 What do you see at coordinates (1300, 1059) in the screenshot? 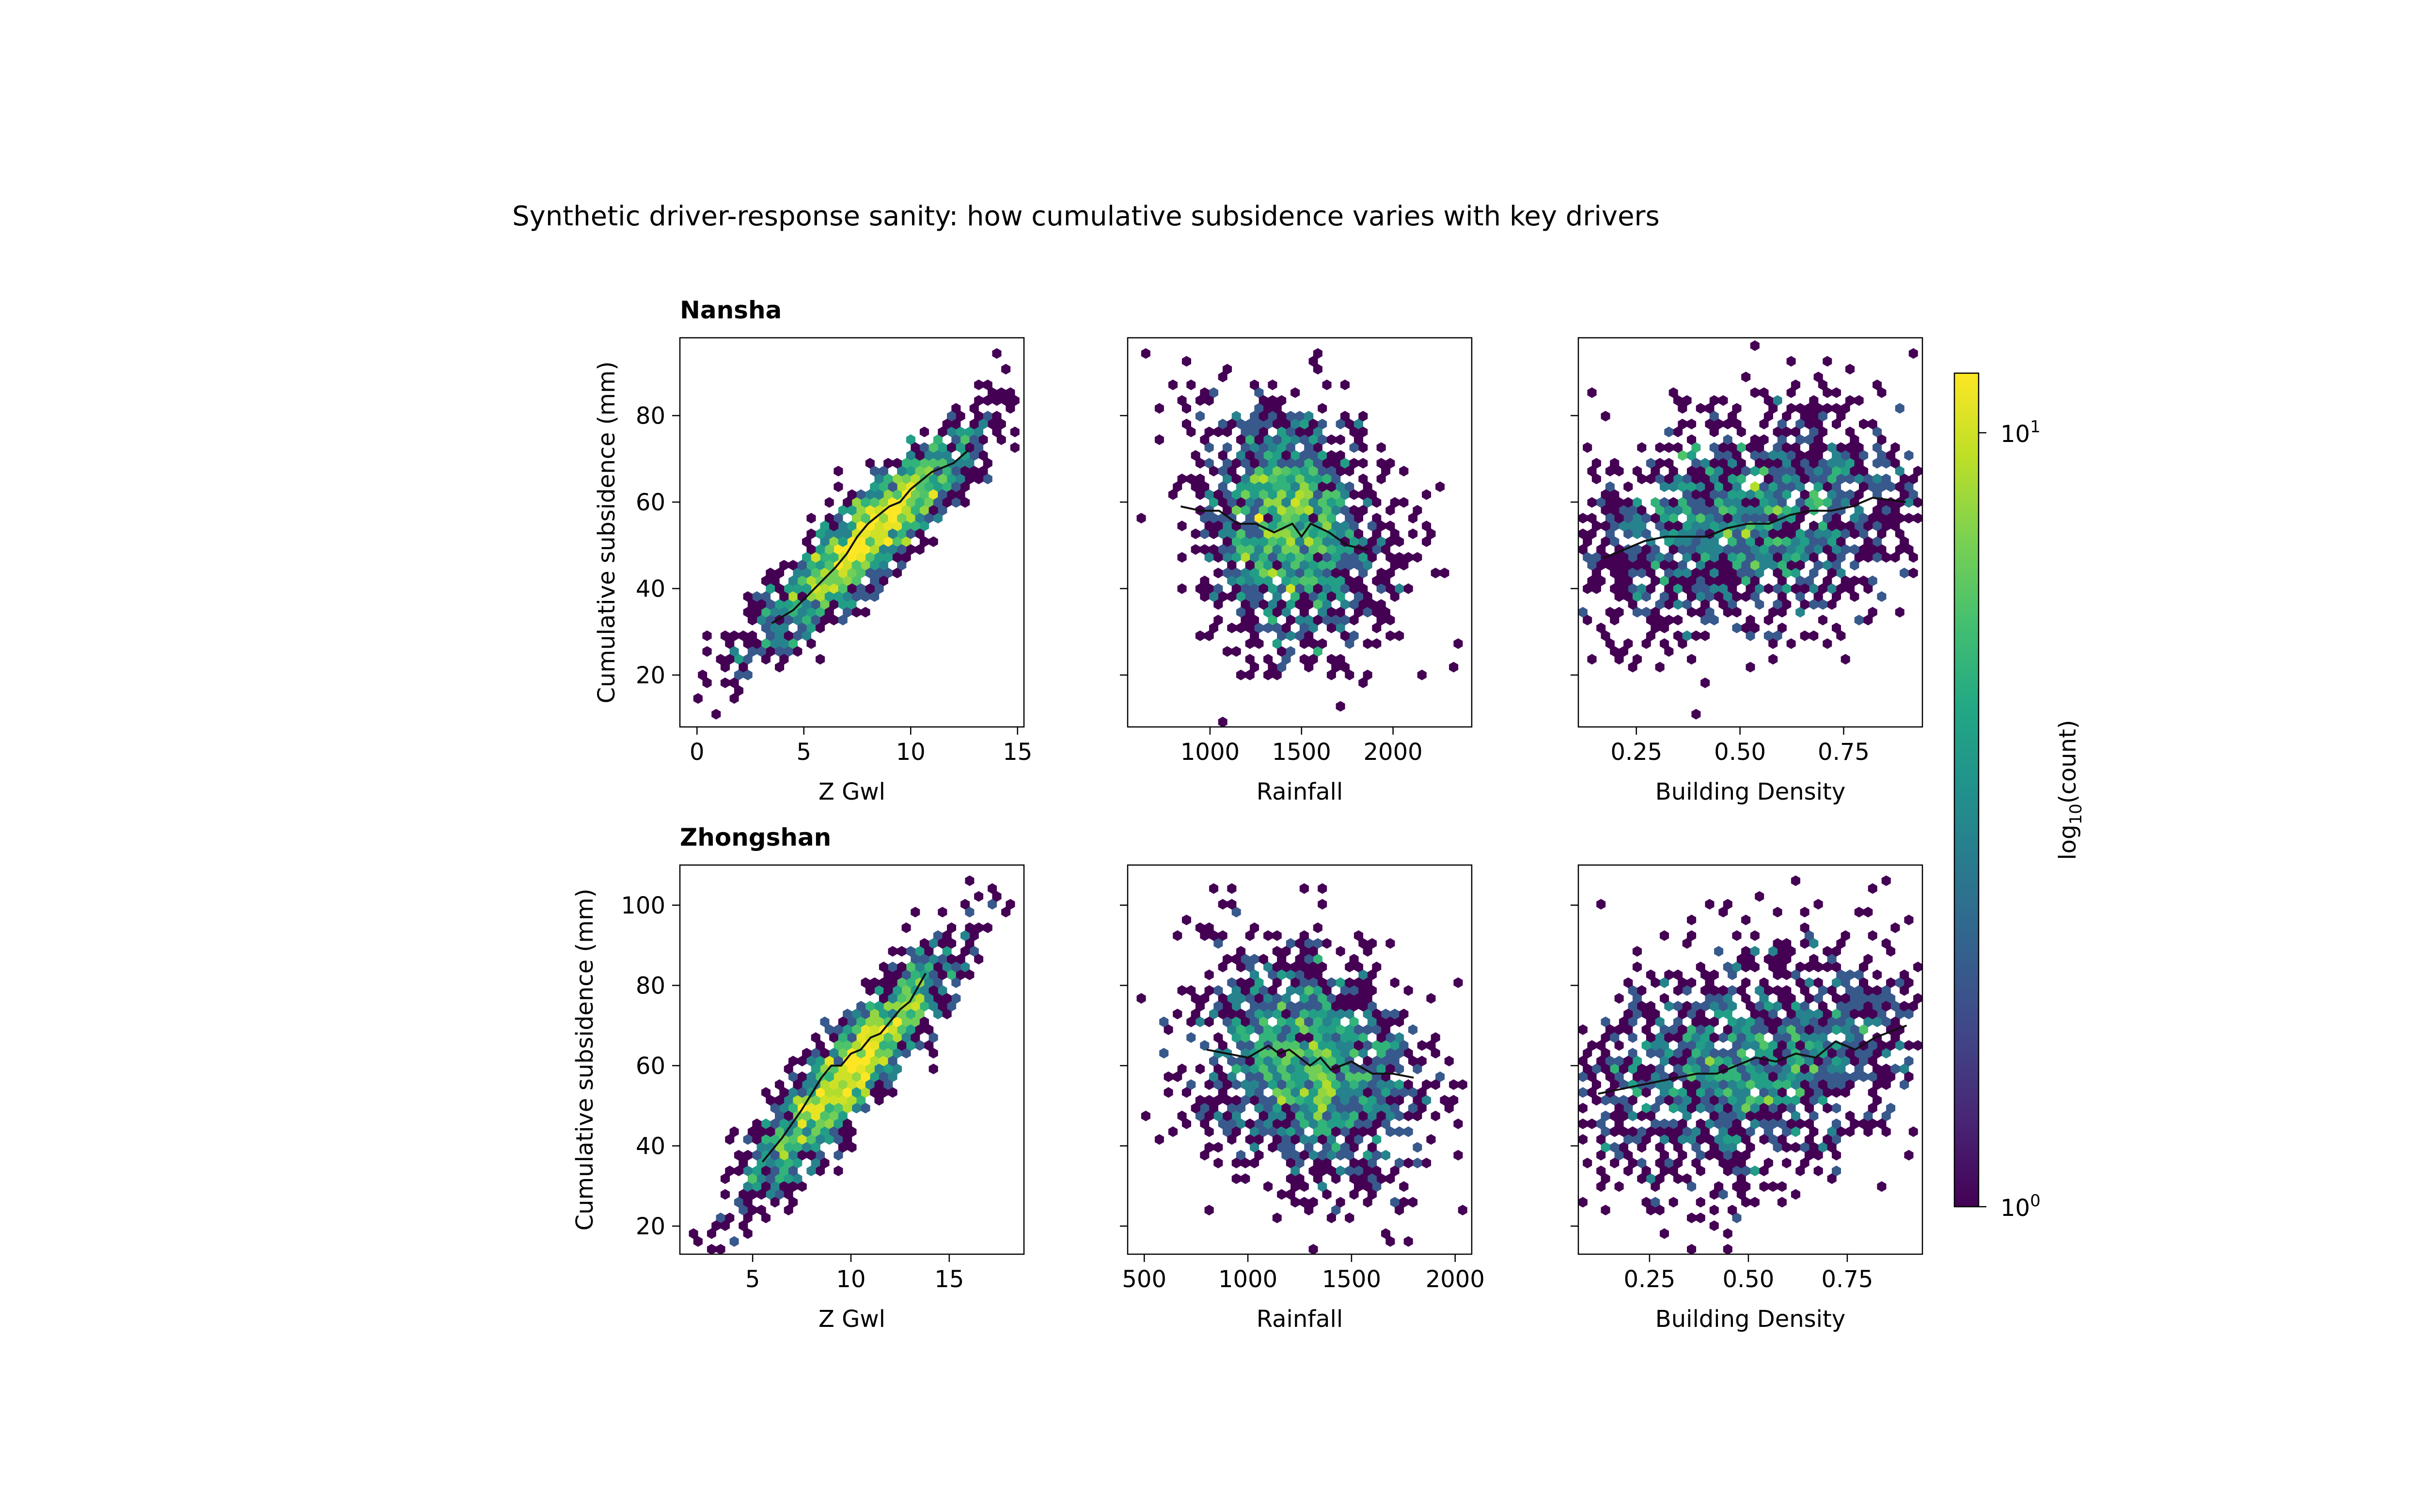
I see `axes-frame` at bounding box center [1300, 1059].